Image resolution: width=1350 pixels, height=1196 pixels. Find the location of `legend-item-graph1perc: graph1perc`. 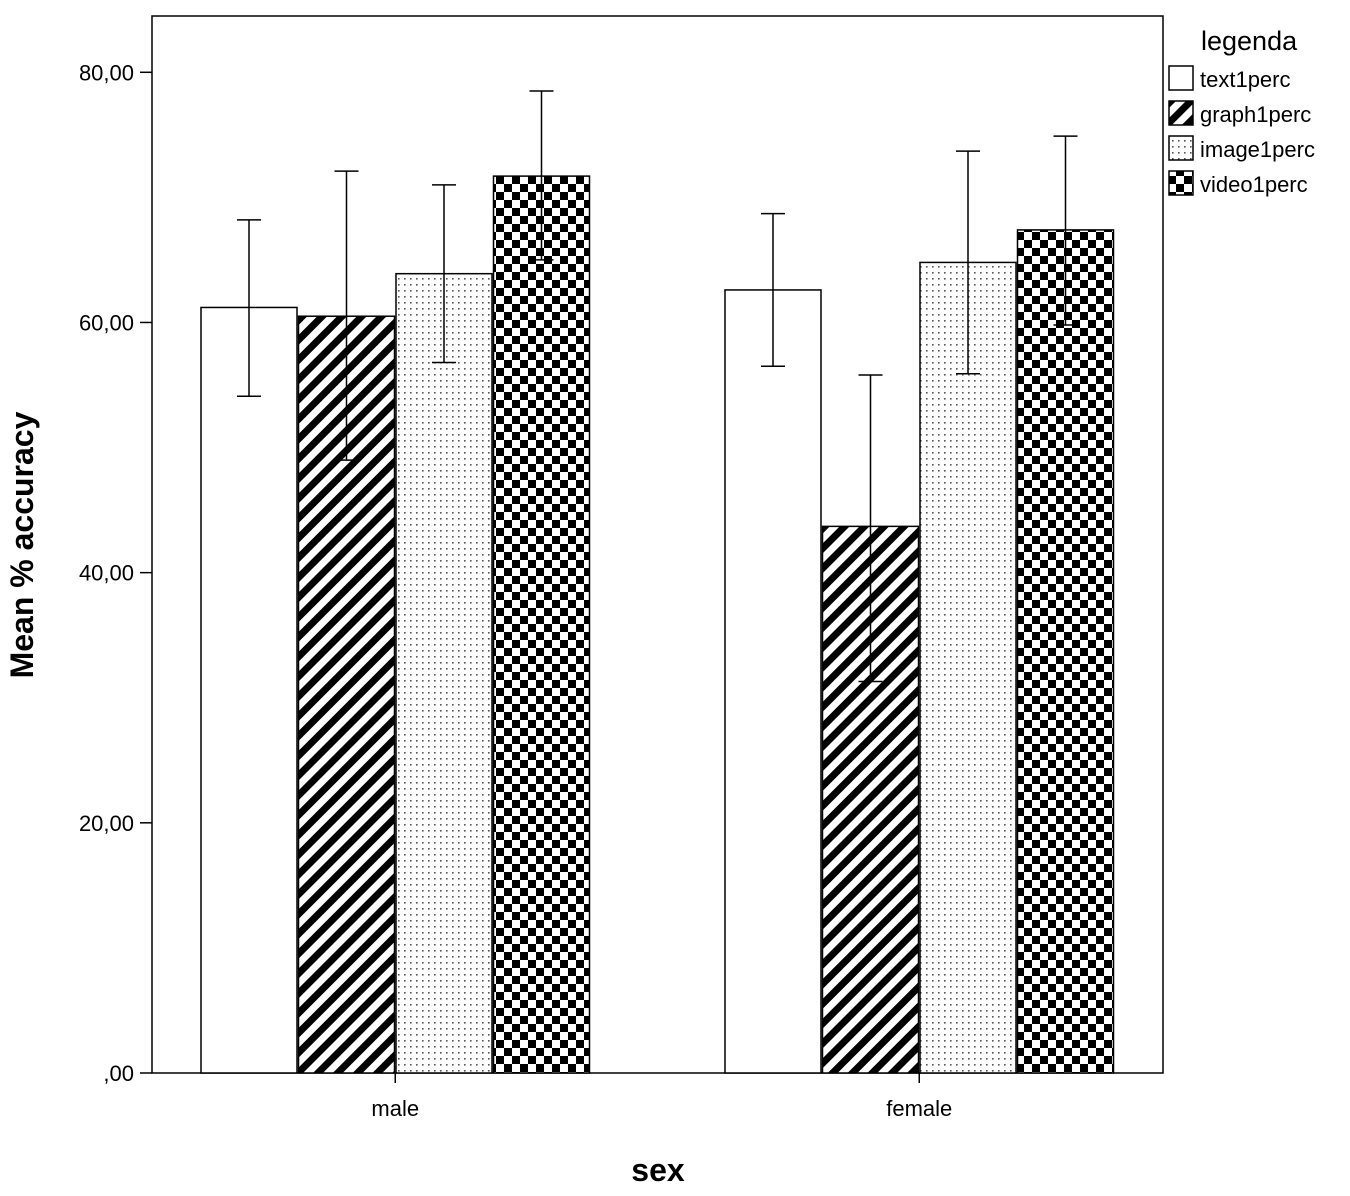

legend-item-graph1perc: graph1perc is located at coordinates (1239, 113).